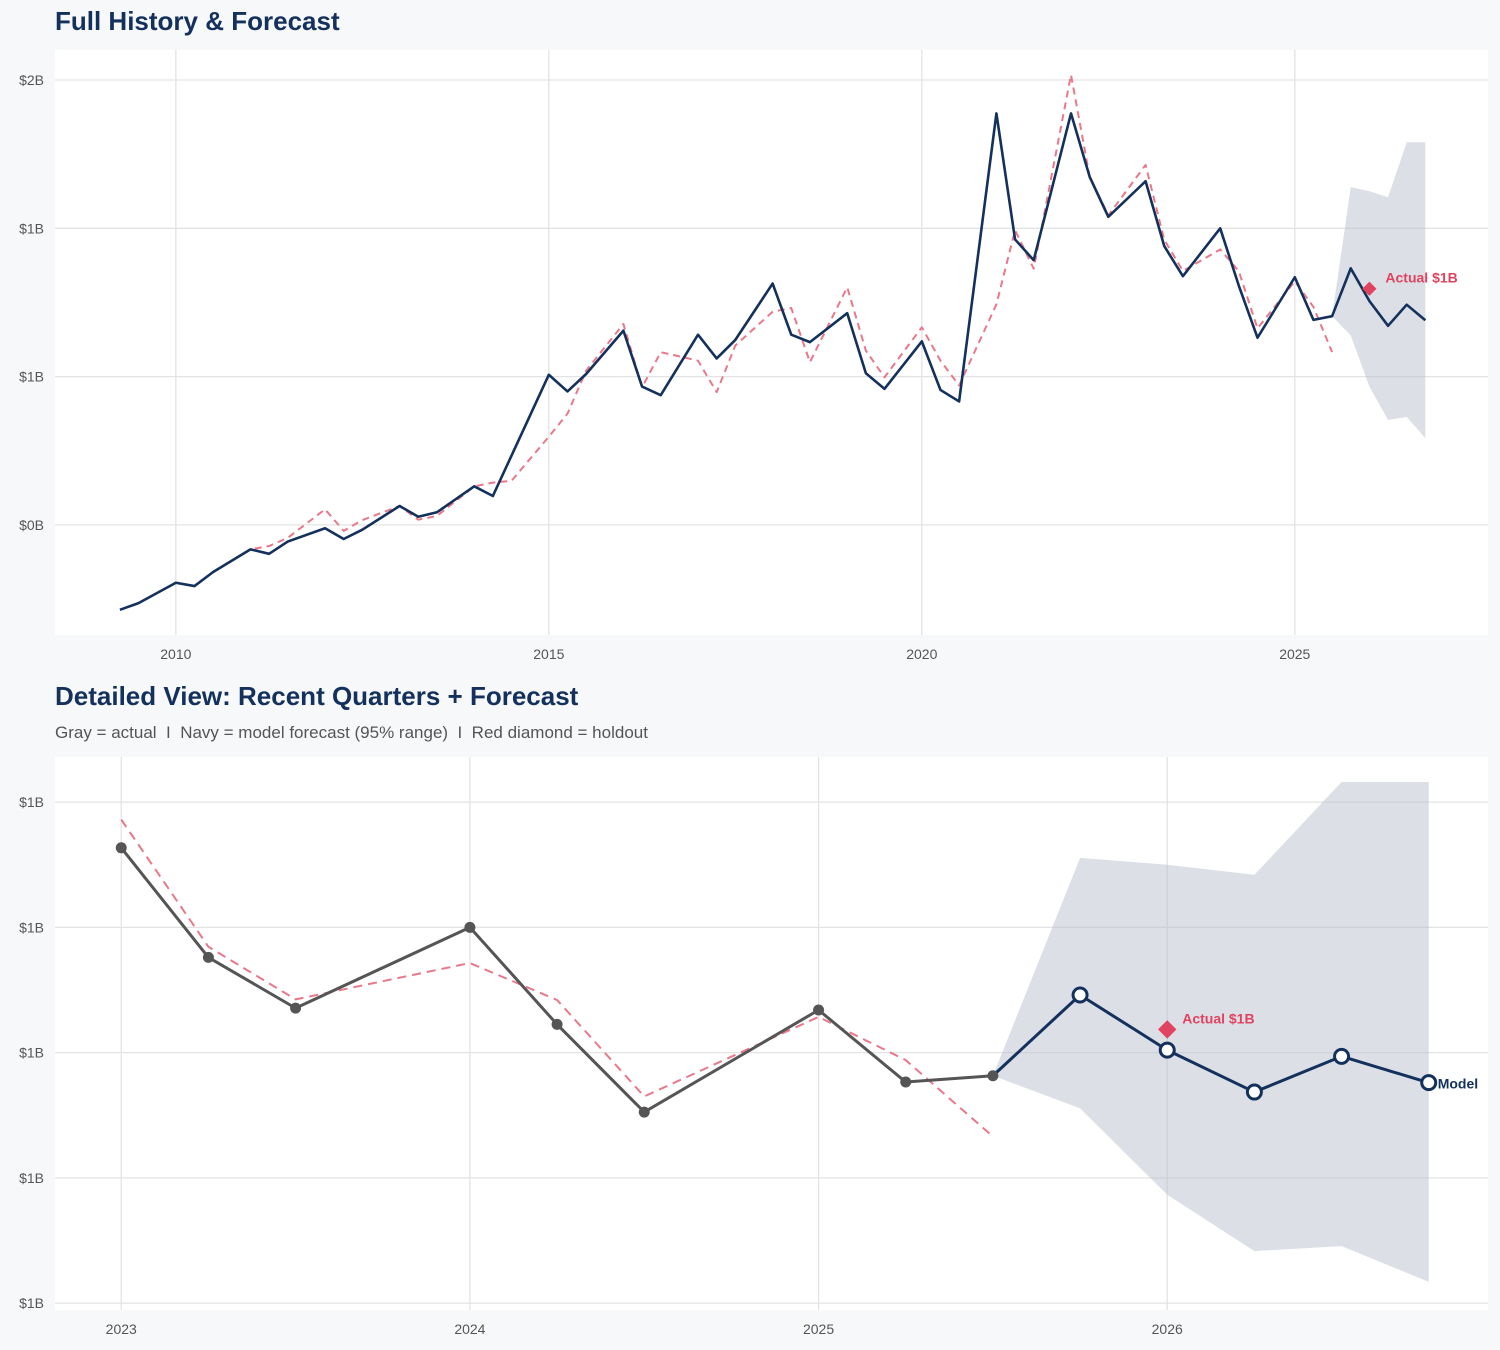  Describe the element at coordinates (921, 654) in the screenshot. I see `x-tick-label: 2020` at that location.